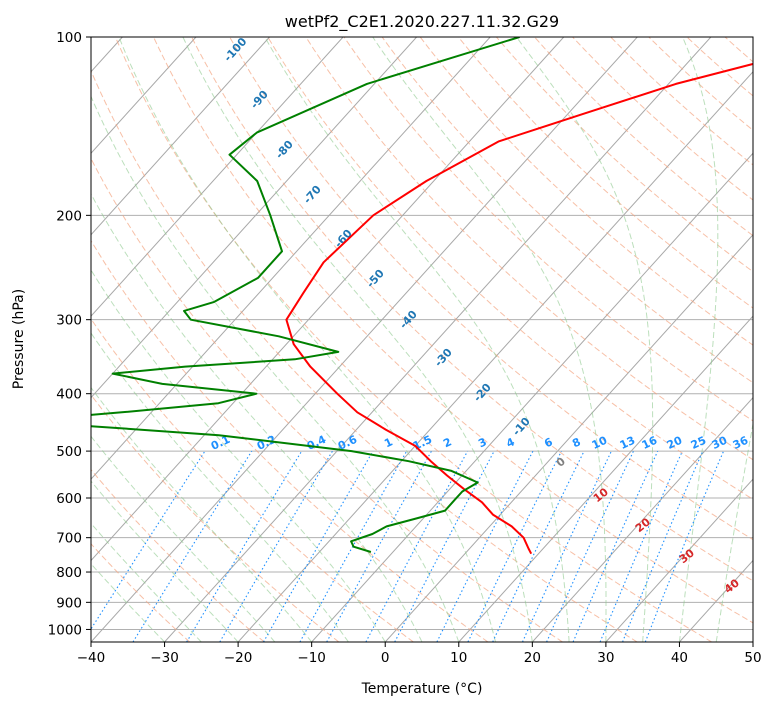 This screenshot has width=775, height=708. What do you see at coordinates (69, 216) in the screenshot?
I see `y-tick-label: 200` at bounding box center [69, 216].